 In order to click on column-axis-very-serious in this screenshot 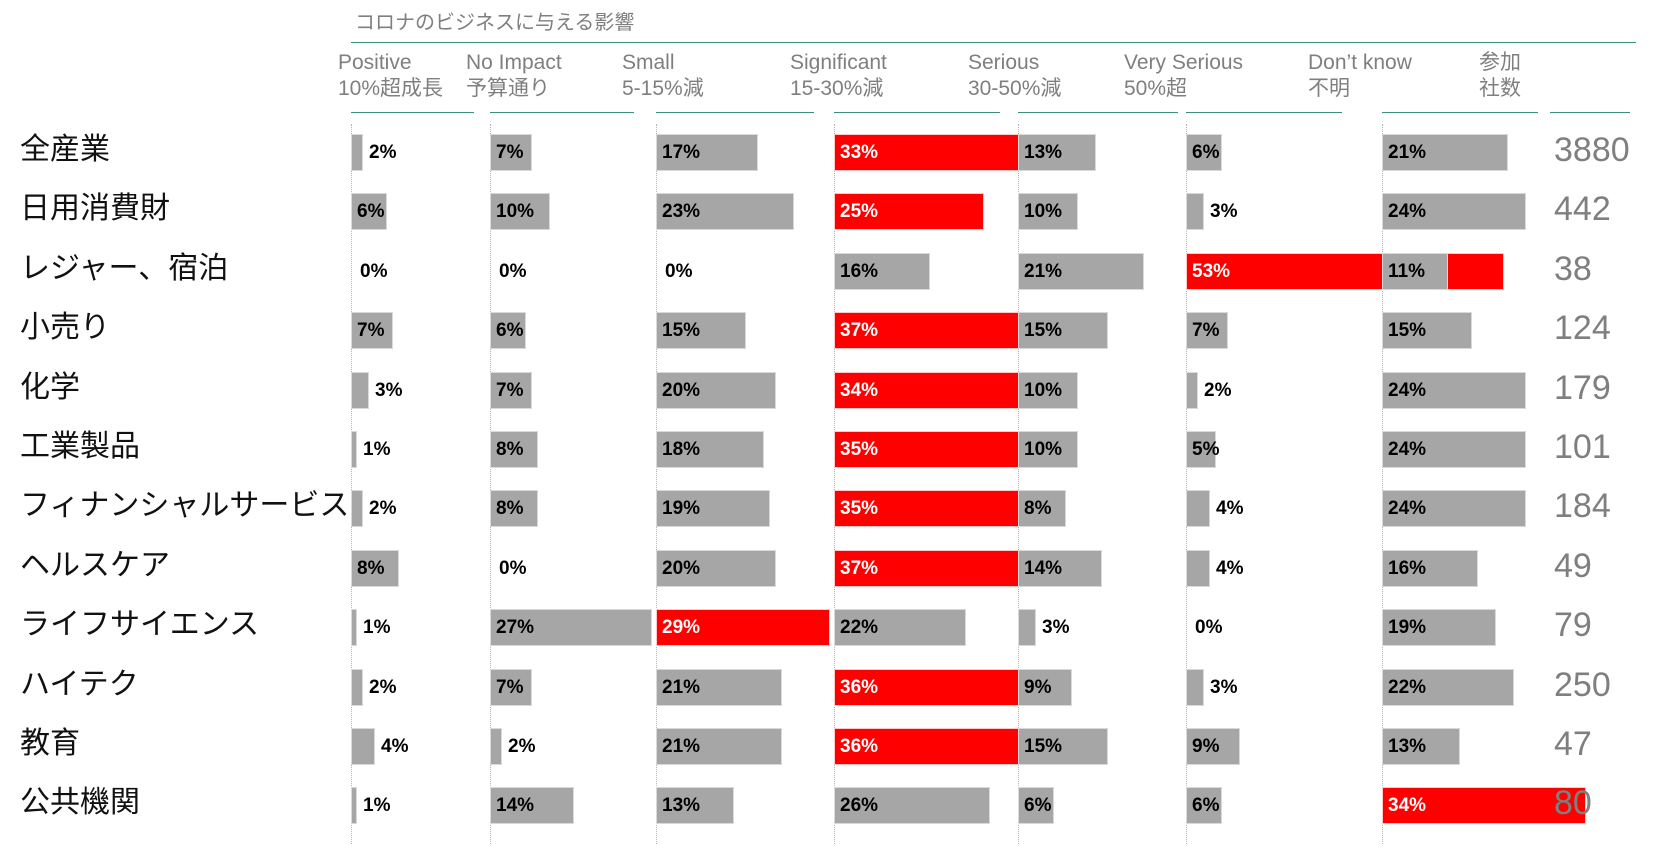, I will do `click(1186, 484)`.